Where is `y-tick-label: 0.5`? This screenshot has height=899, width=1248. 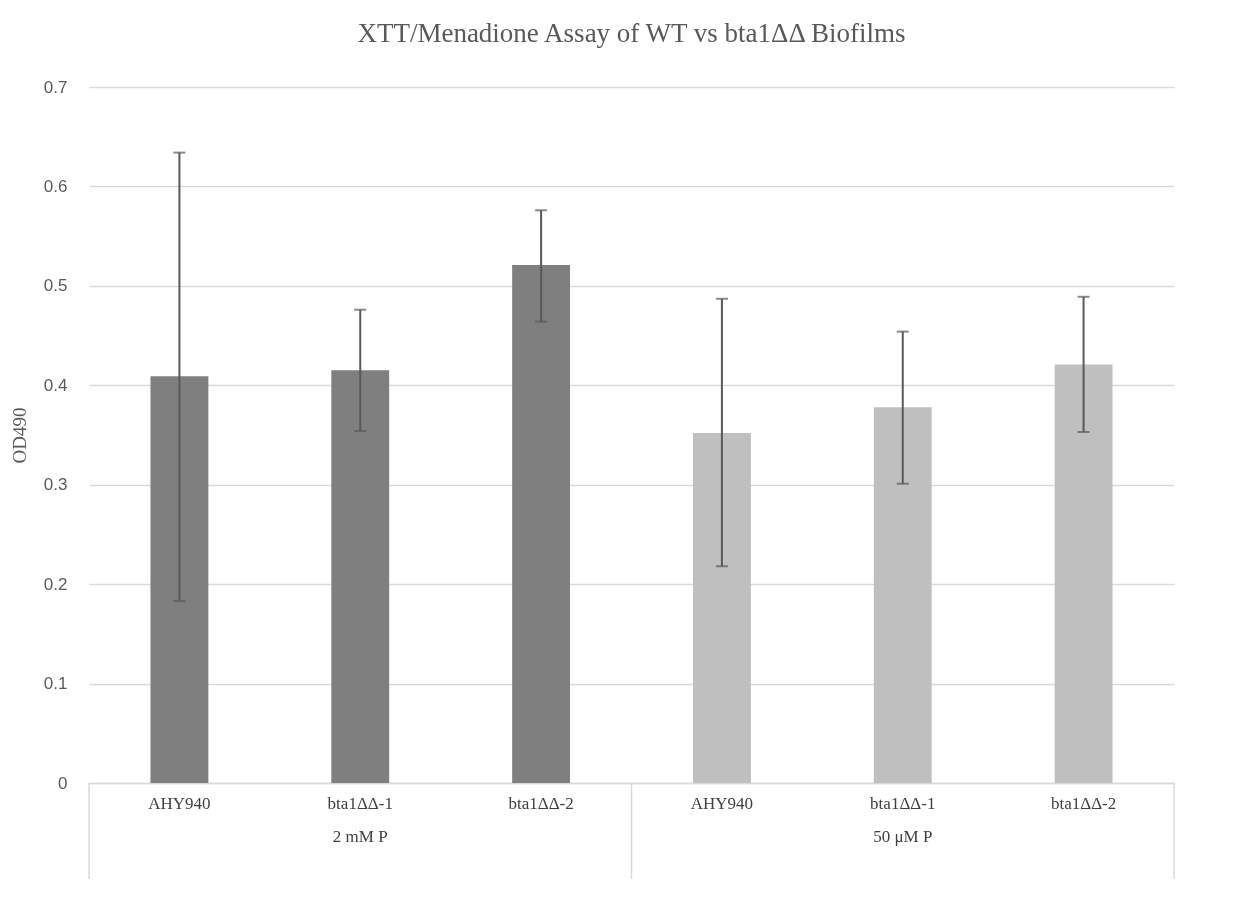 y-tick-label: 0.5 is located at coordinates (55, 286).